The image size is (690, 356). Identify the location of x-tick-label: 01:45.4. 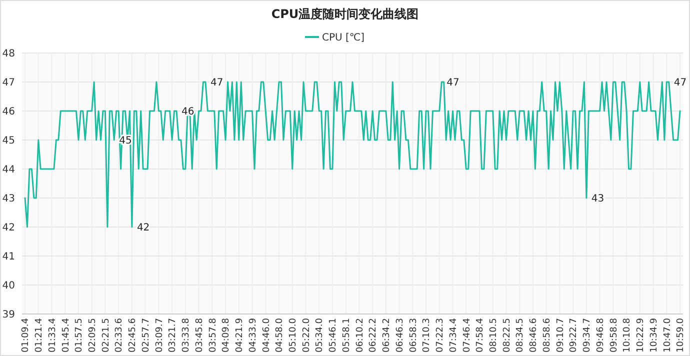
(66, 335).